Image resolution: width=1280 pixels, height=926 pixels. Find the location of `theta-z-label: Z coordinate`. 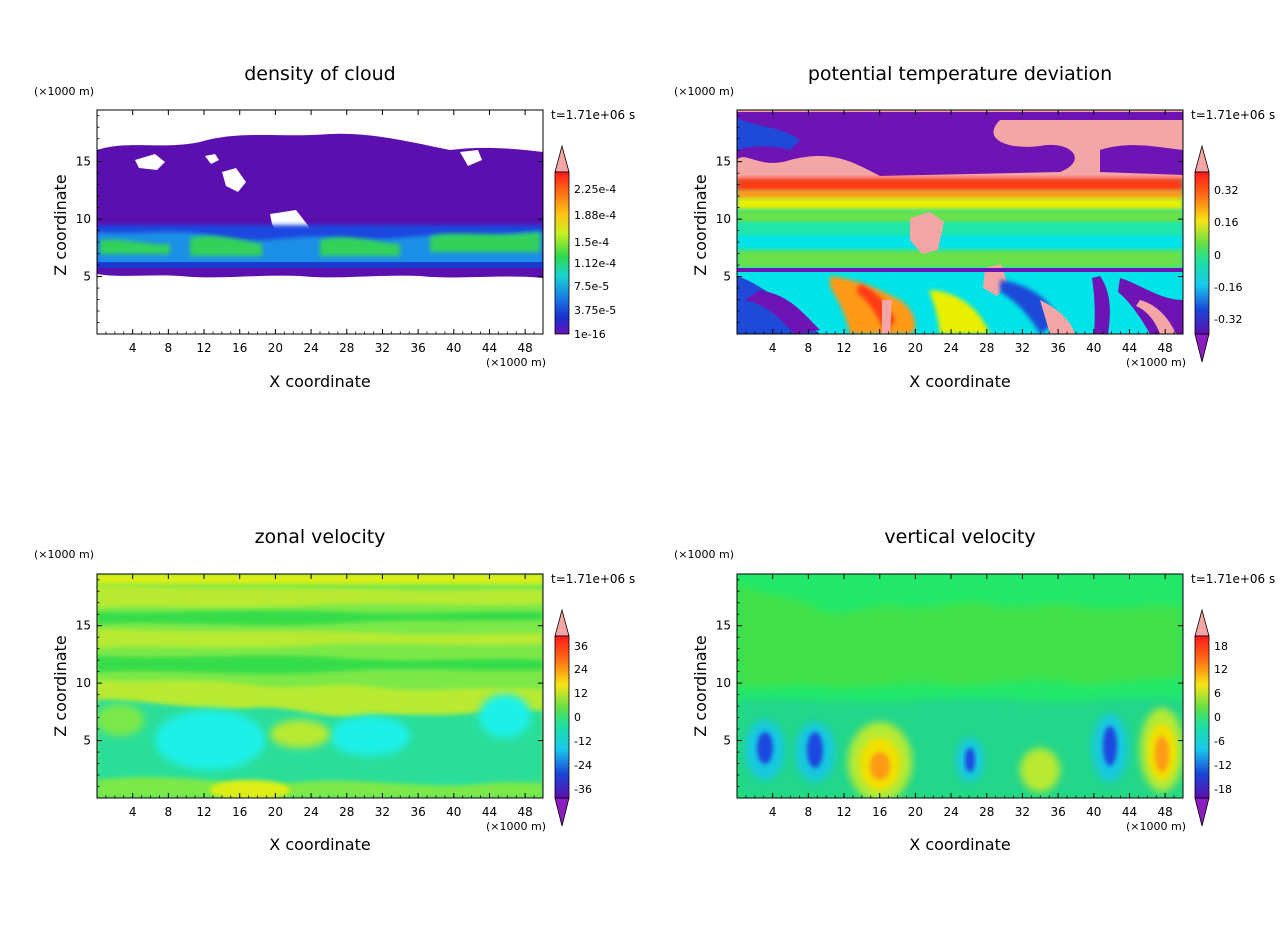

theta-z-label: Z coordinate is located at coordinates (700, 224).